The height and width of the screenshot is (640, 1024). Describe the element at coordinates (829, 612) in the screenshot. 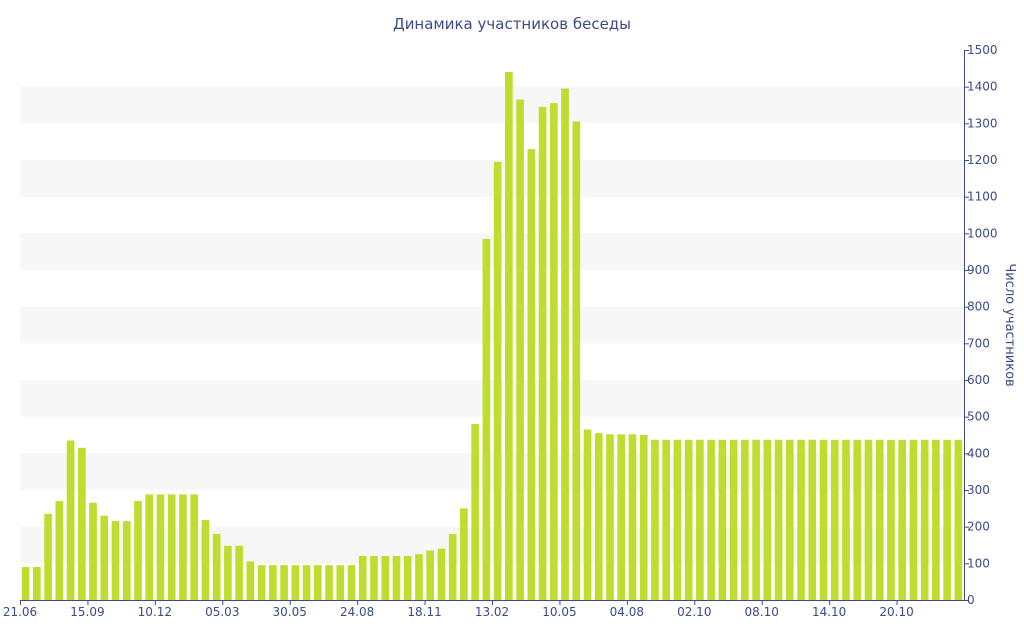

I see `x-tick-label: 14.10` at that location.